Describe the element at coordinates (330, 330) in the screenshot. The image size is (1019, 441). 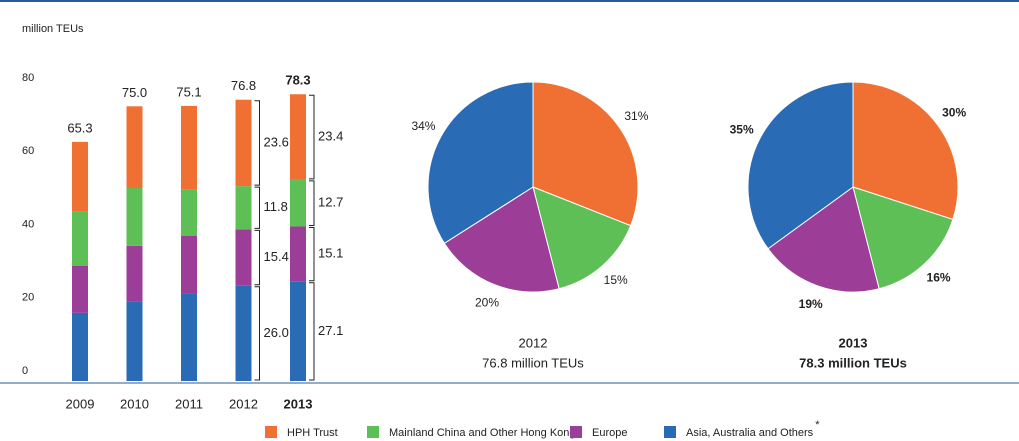
I see `segment-label: 27.1` at that location.